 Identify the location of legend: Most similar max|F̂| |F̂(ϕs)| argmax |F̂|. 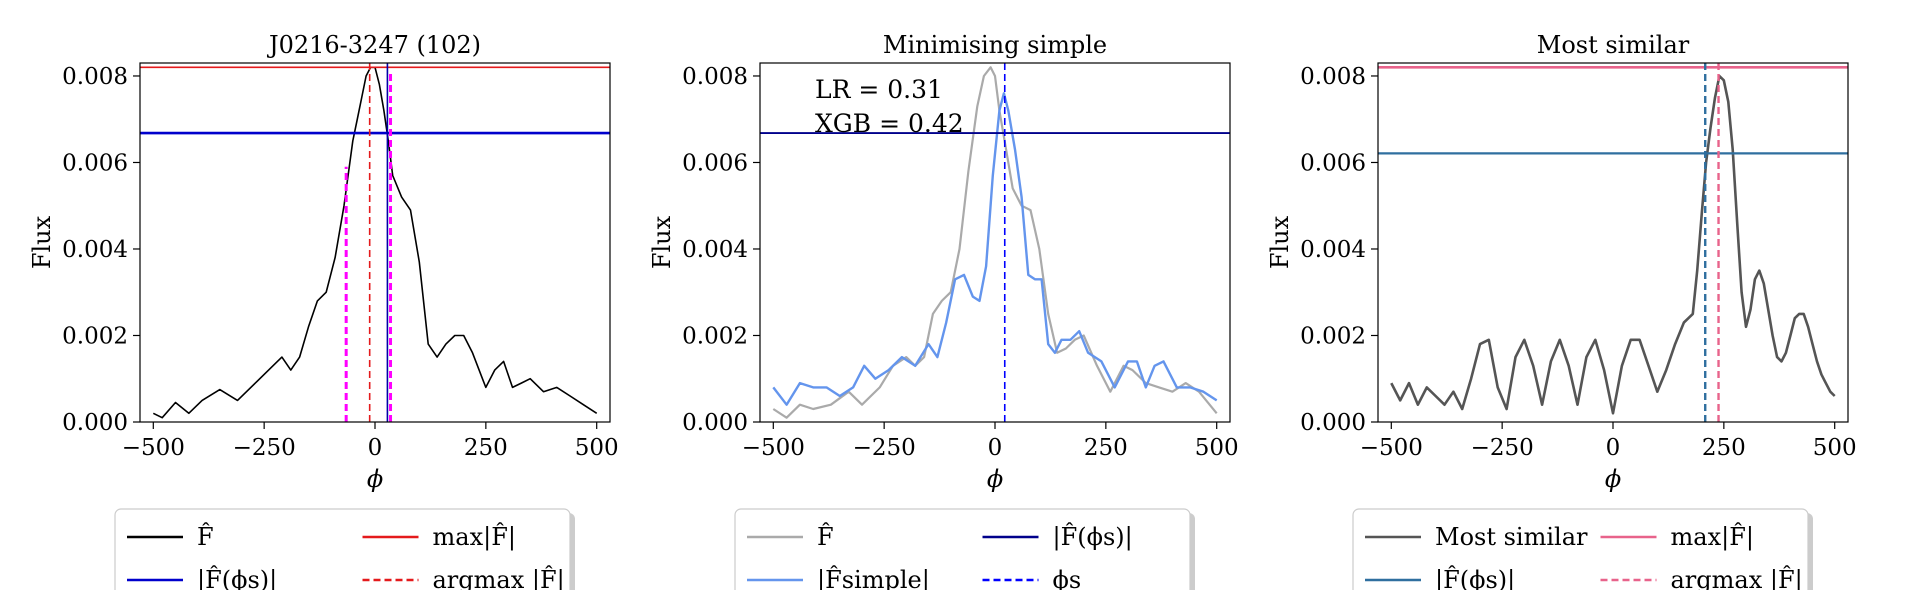
(1582, 549).